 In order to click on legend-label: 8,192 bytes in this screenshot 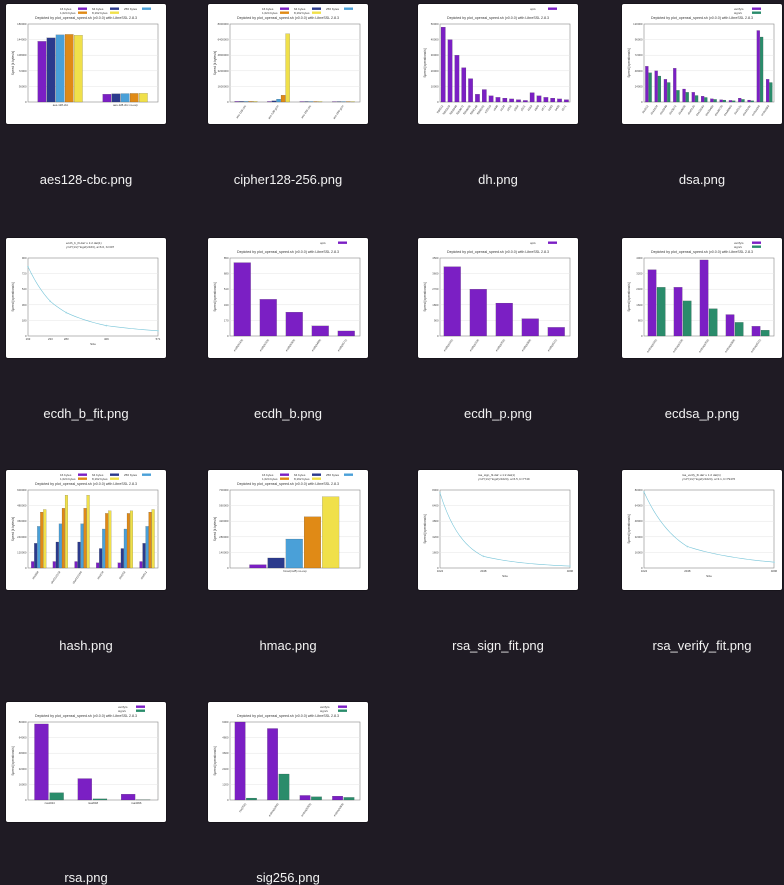, I will do `click(100, 479)`.